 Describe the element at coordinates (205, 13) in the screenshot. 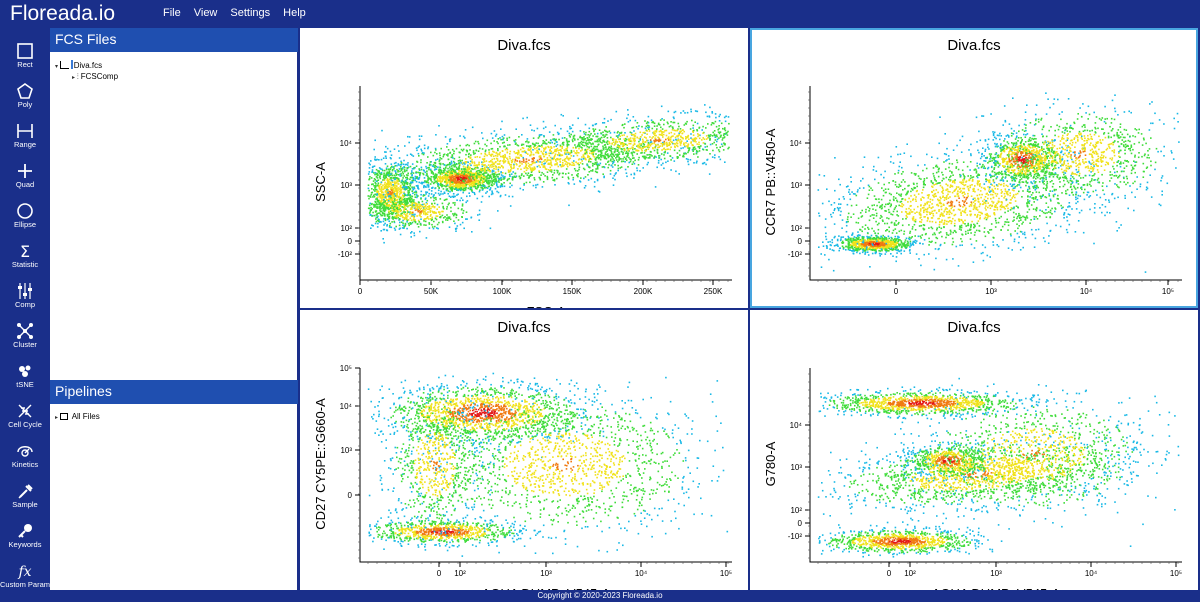

I see `menu-view: View` at that location.